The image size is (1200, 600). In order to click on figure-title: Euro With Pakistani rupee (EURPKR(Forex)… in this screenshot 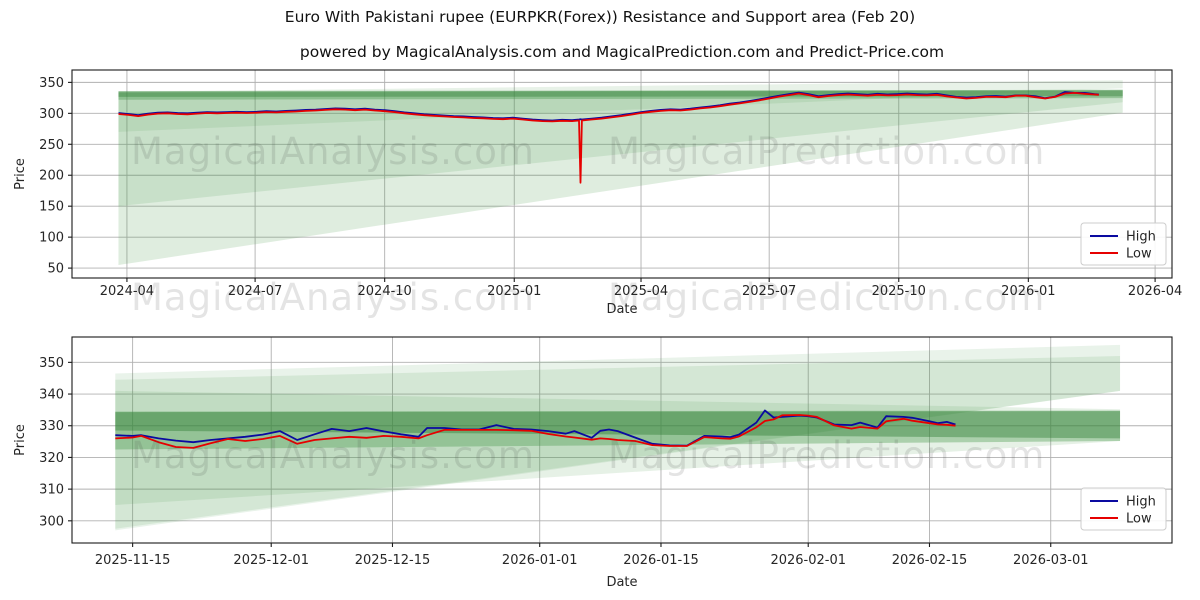, I will do `click(600, 17)`.